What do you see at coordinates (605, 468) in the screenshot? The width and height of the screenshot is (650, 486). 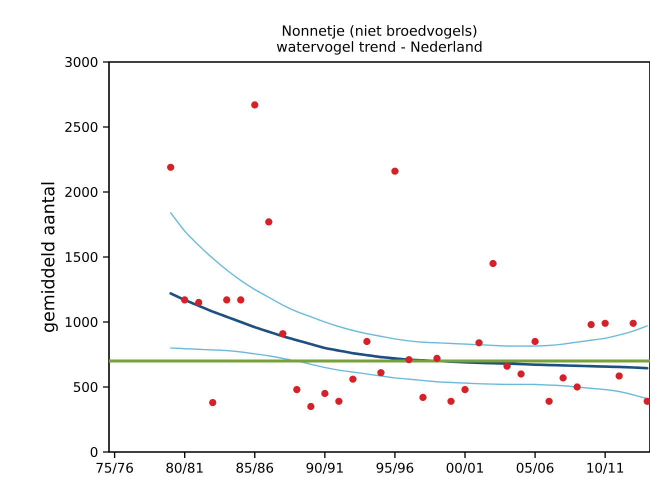 I see `x-tick-label: 10/11` at bounding box center [605, 468].